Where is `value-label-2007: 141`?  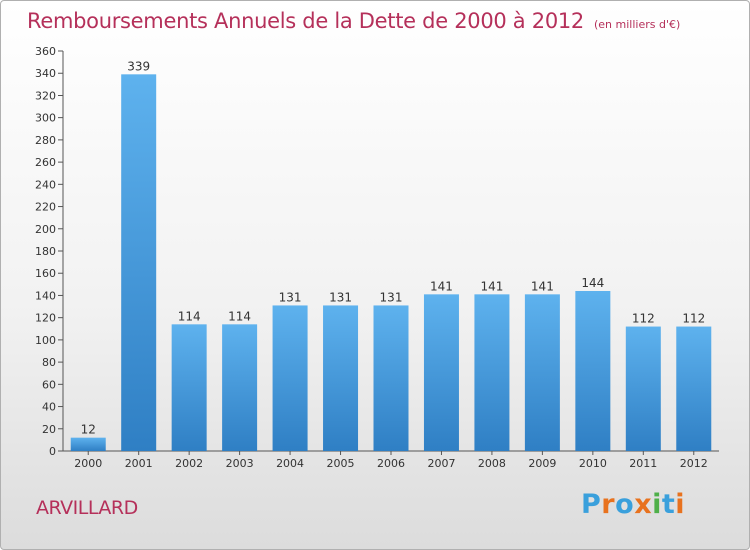
value-label-2007: 141 is located at coordinates (441, 286).